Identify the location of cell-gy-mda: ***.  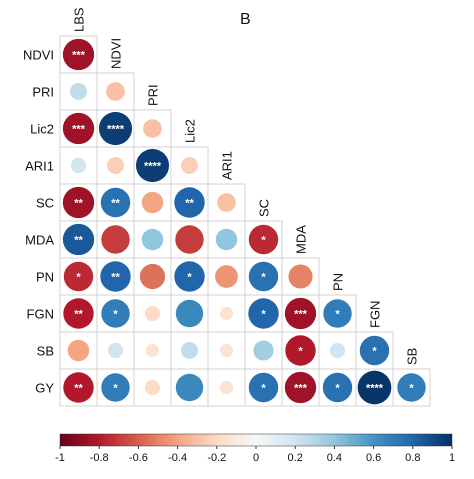
(300, 387).